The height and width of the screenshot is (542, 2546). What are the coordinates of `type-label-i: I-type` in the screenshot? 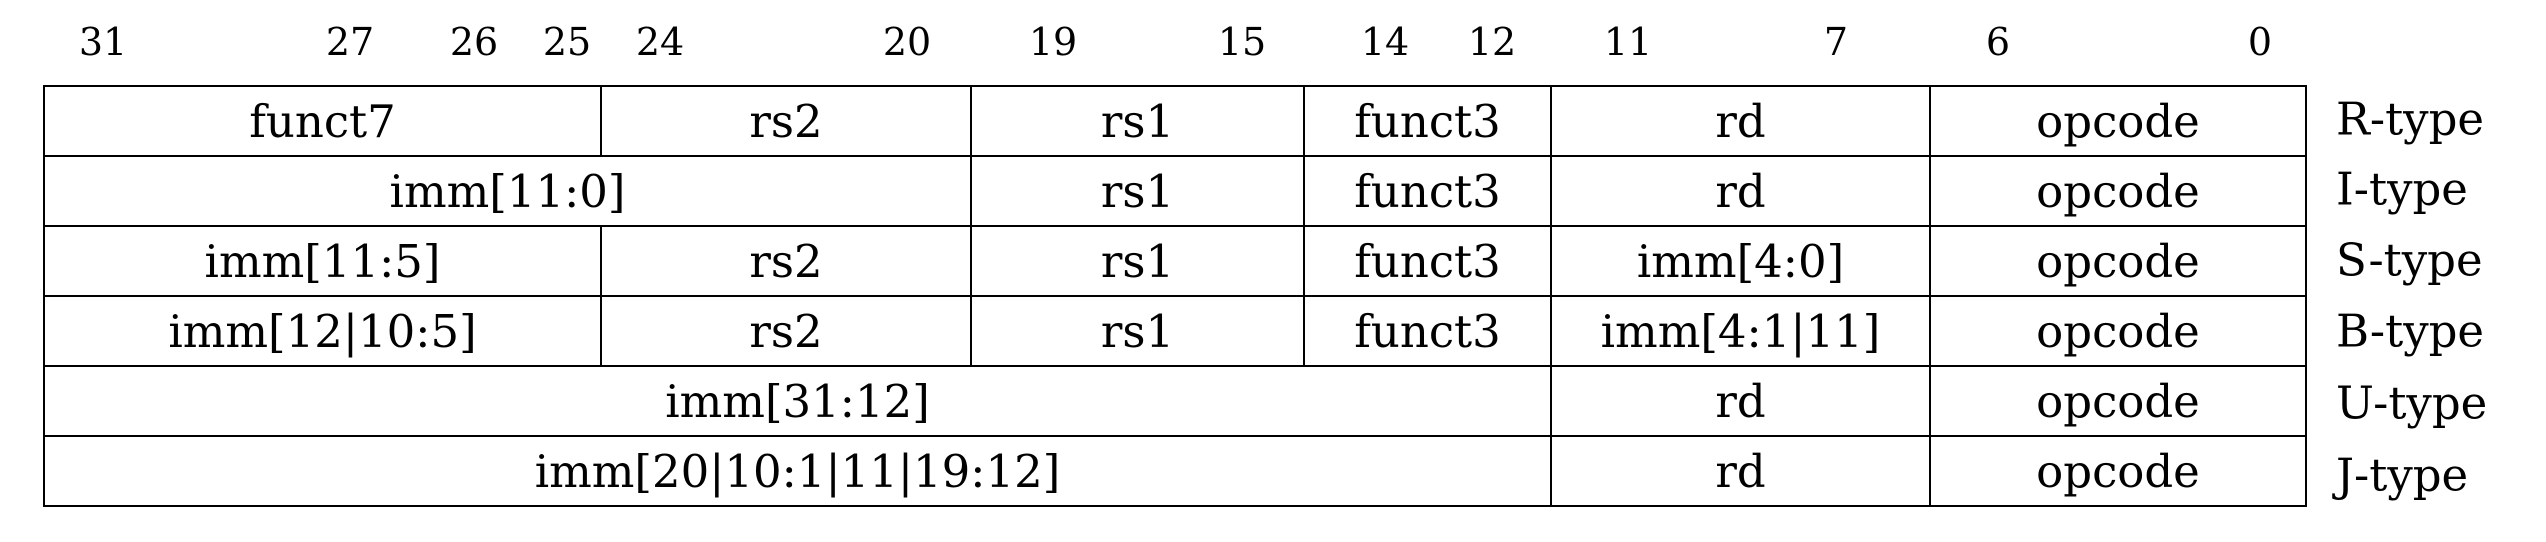 It's located at (2402, 189).